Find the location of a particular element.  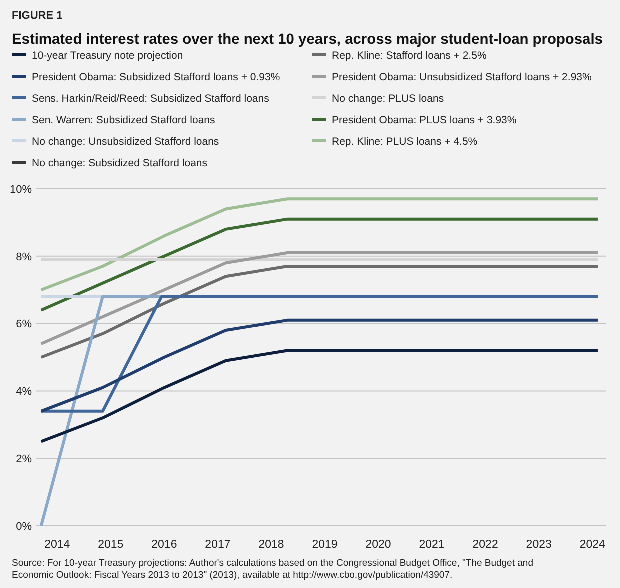

legend-label: President Obama: Subsidized Stafford loans + 0.93% is located at coordinates (156, 78).